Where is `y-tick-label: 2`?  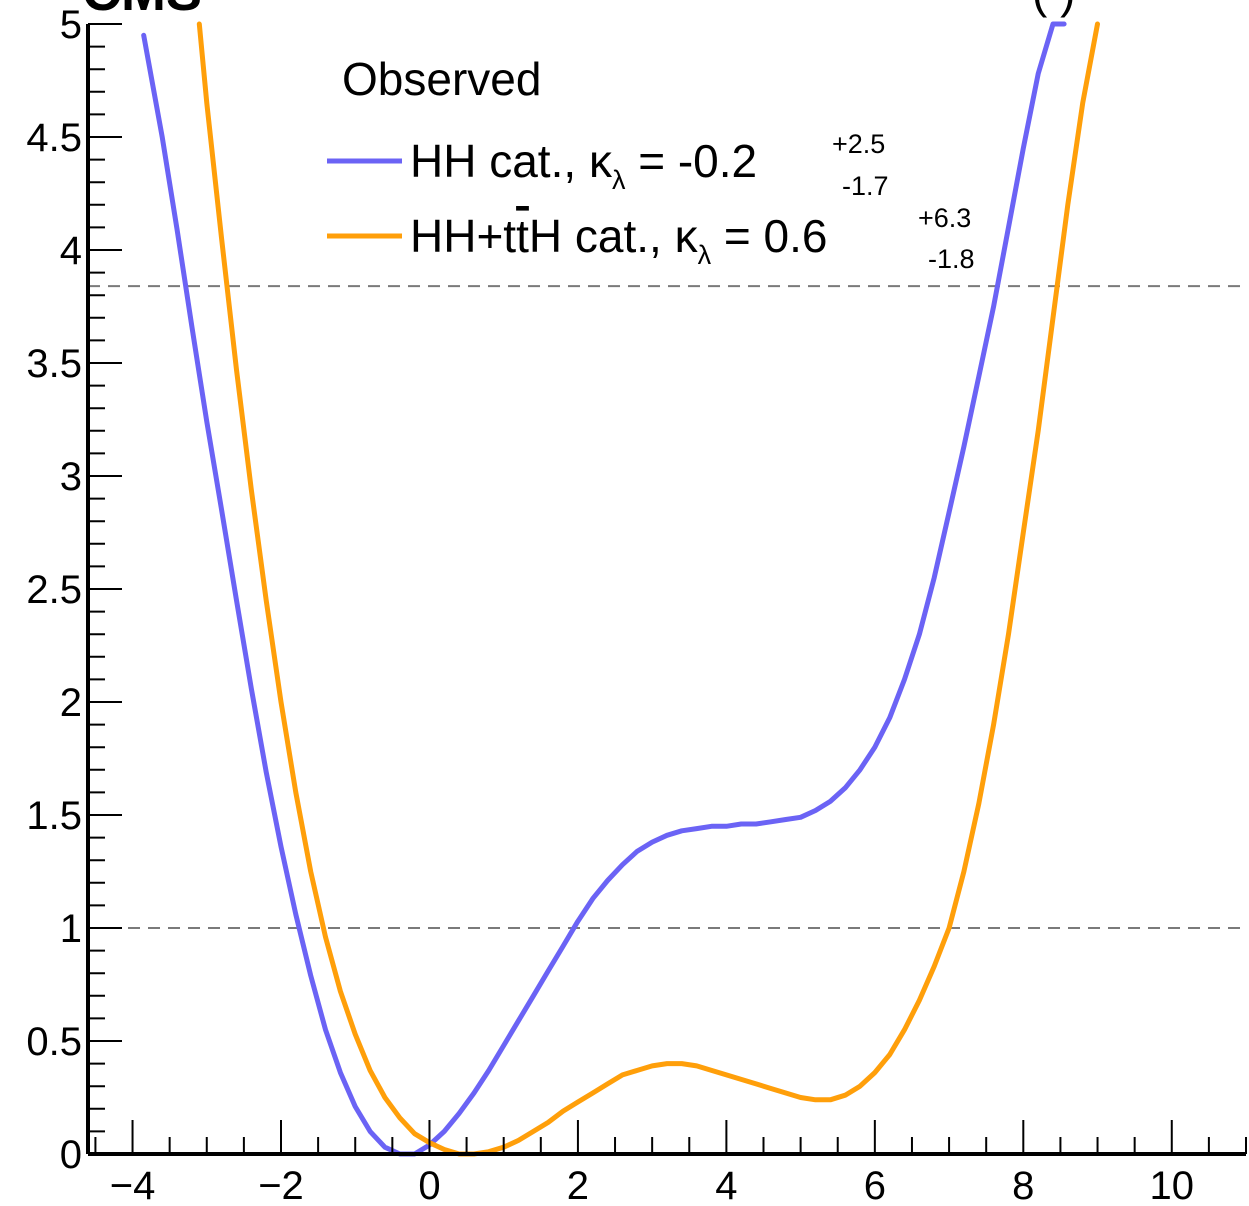
y-tick-label: 2 is located at coordinates (71, 703).